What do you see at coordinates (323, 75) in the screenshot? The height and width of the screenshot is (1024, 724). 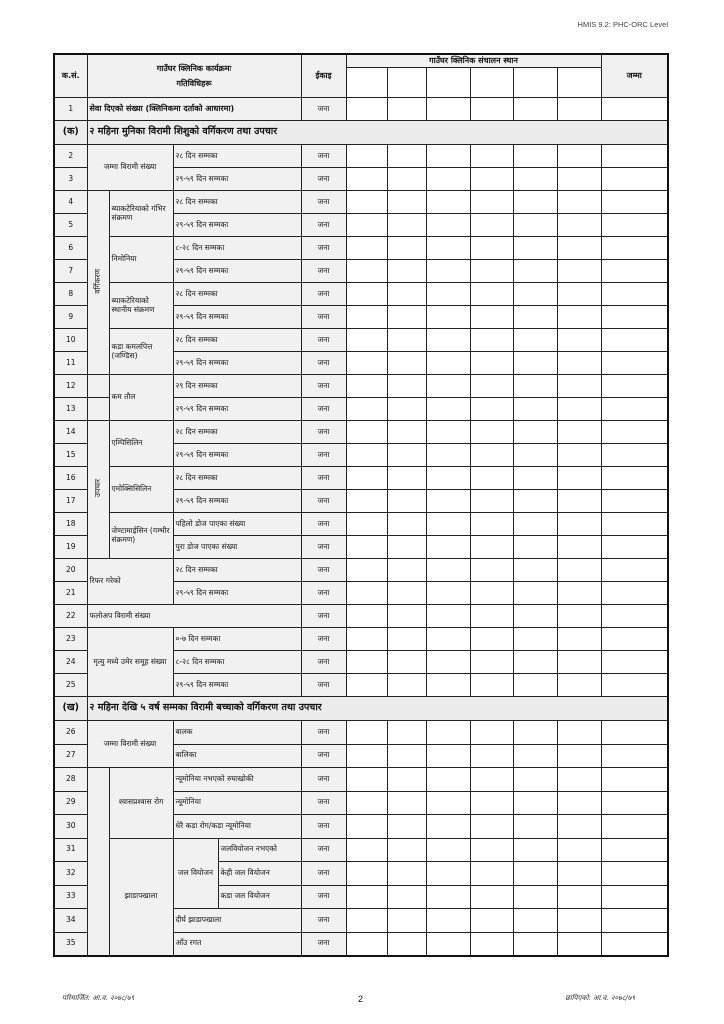 I see `unit-header: ईकाइ` at bounding box center [323, 75].